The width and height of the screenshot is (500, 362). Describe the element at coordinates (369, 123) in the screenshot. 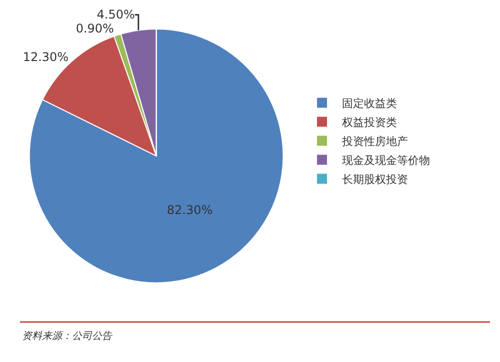

I see `legend-label: 权益投资类` at that location.